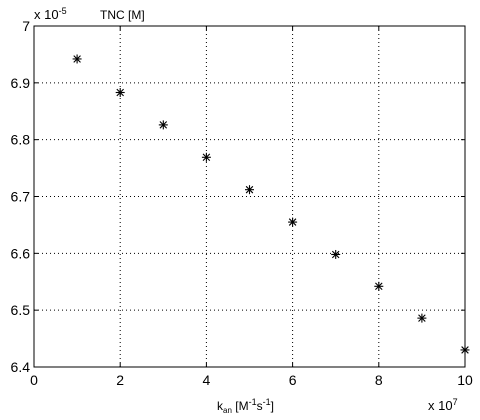 The height and width of the screenshot is (420, 480). Describe the element at coordinates (293, 380) in the screenshot. I see `x-tick-label: 6` at that location.